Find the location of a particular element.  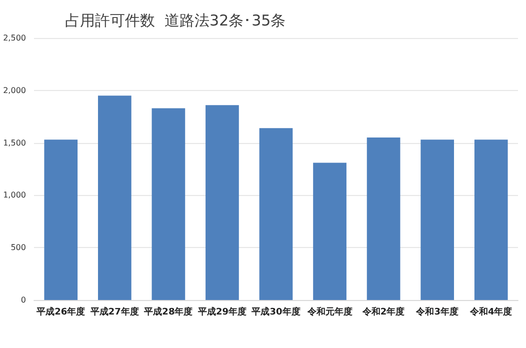

y-tick-label: 500 is located at coordinates (18, 247).